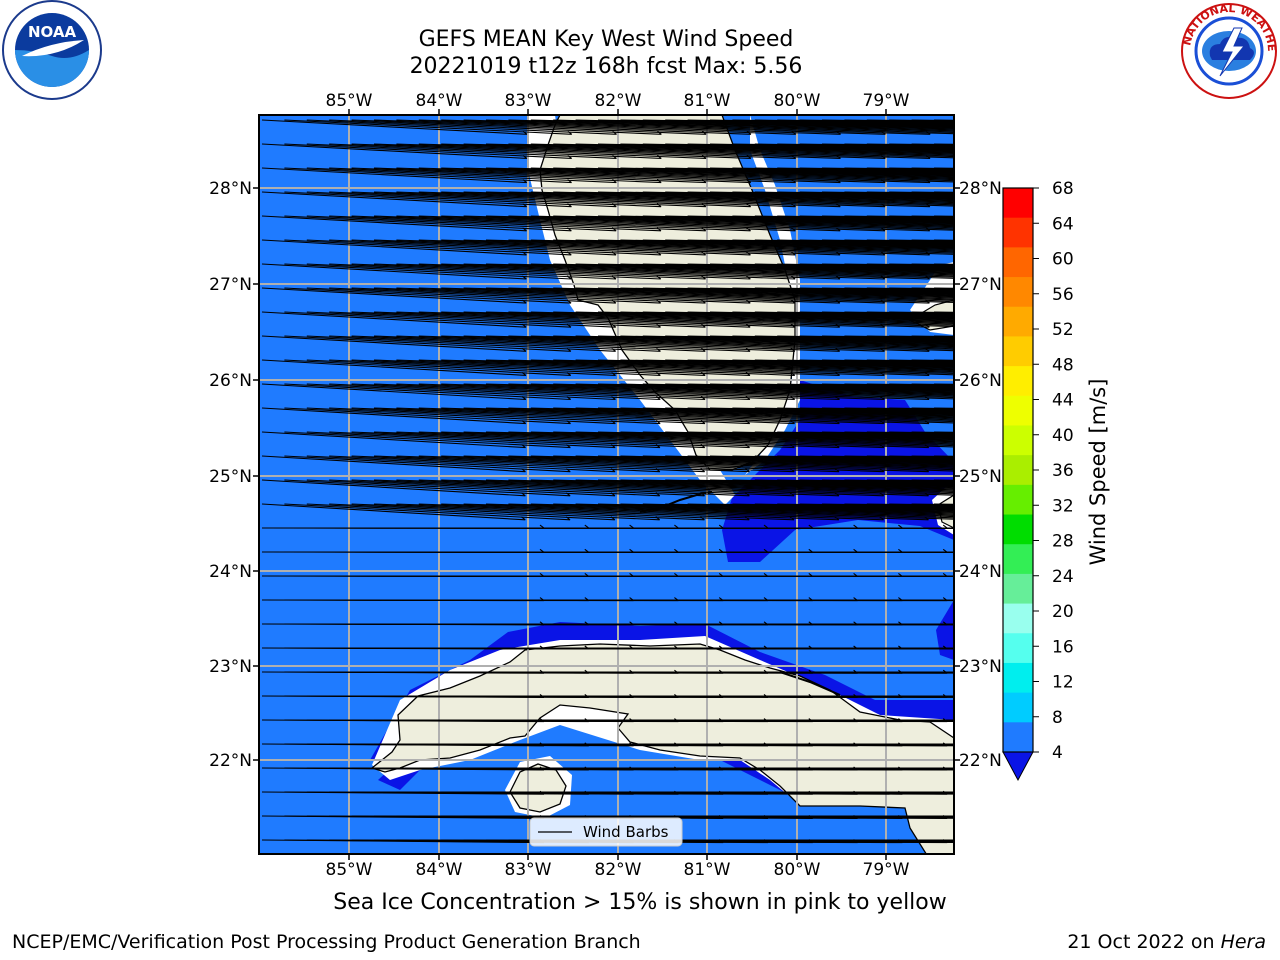 The width and height of the screenshot is (1280, 960). Describe the element at coordinates (1063, 577) in the screenshot. I see `colorbar-tick-label: 24` at that location.